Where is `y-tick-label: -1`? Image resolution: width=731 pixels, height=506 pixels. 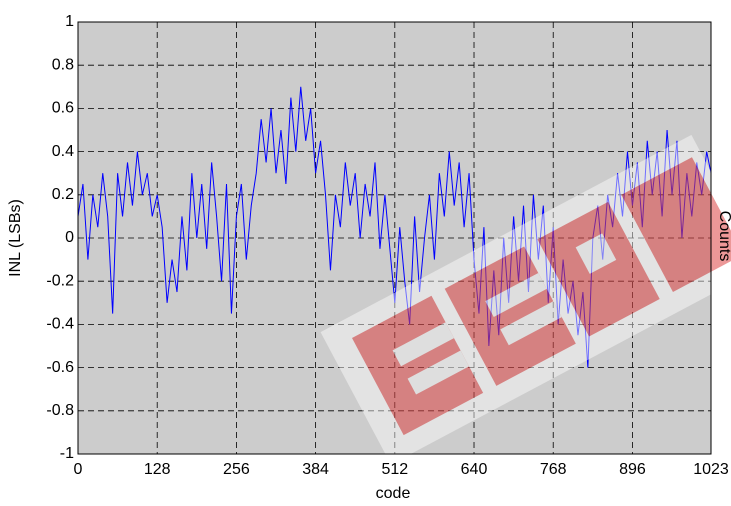 y-tick-label: -1 is located at coordinates (67, 453).